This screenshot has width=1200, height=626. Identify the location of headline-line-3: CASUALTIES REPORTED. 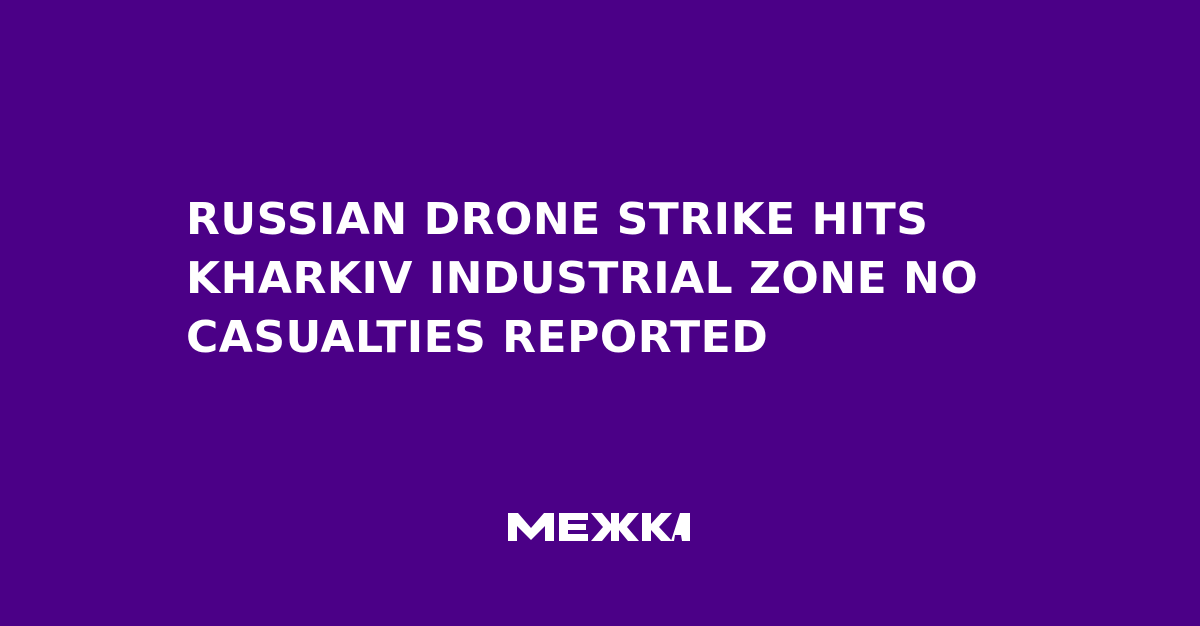
(477, 337).